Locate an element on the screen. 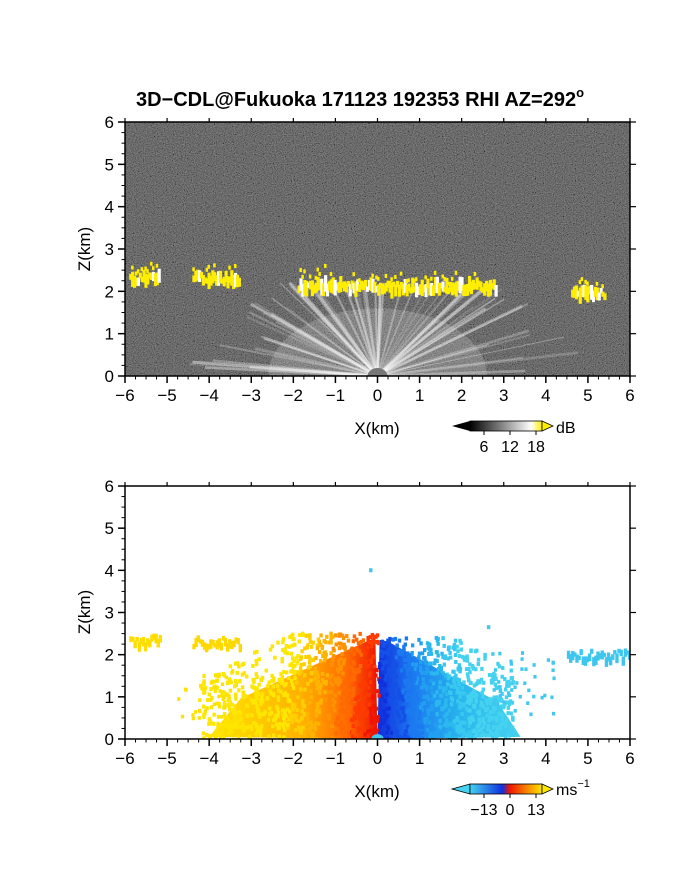 The width and height of the screenshot is (680, 880). bottom-xtick-label: −2 is located at coordinates (293, 758).